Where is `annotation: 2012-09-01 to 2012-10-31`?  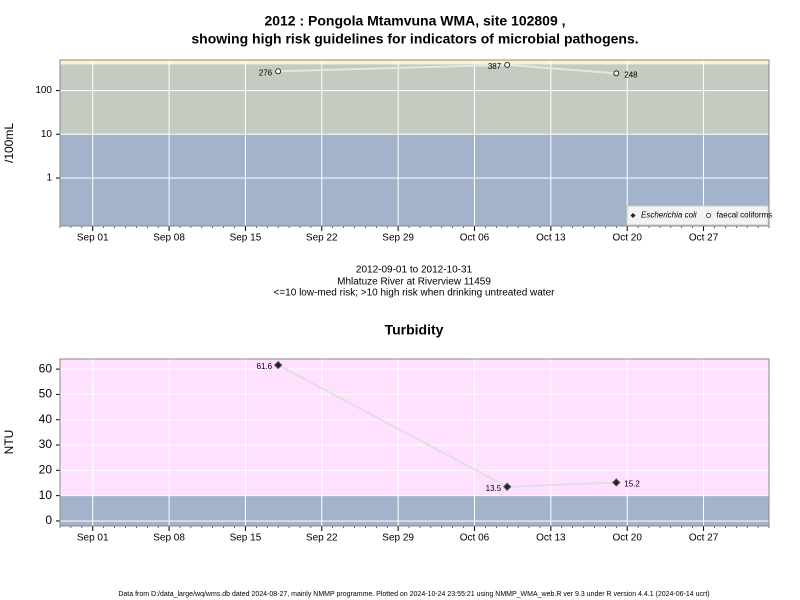
annotation: 2012-09-01 to 2012-10-31 is located at coordinates (414, 270).